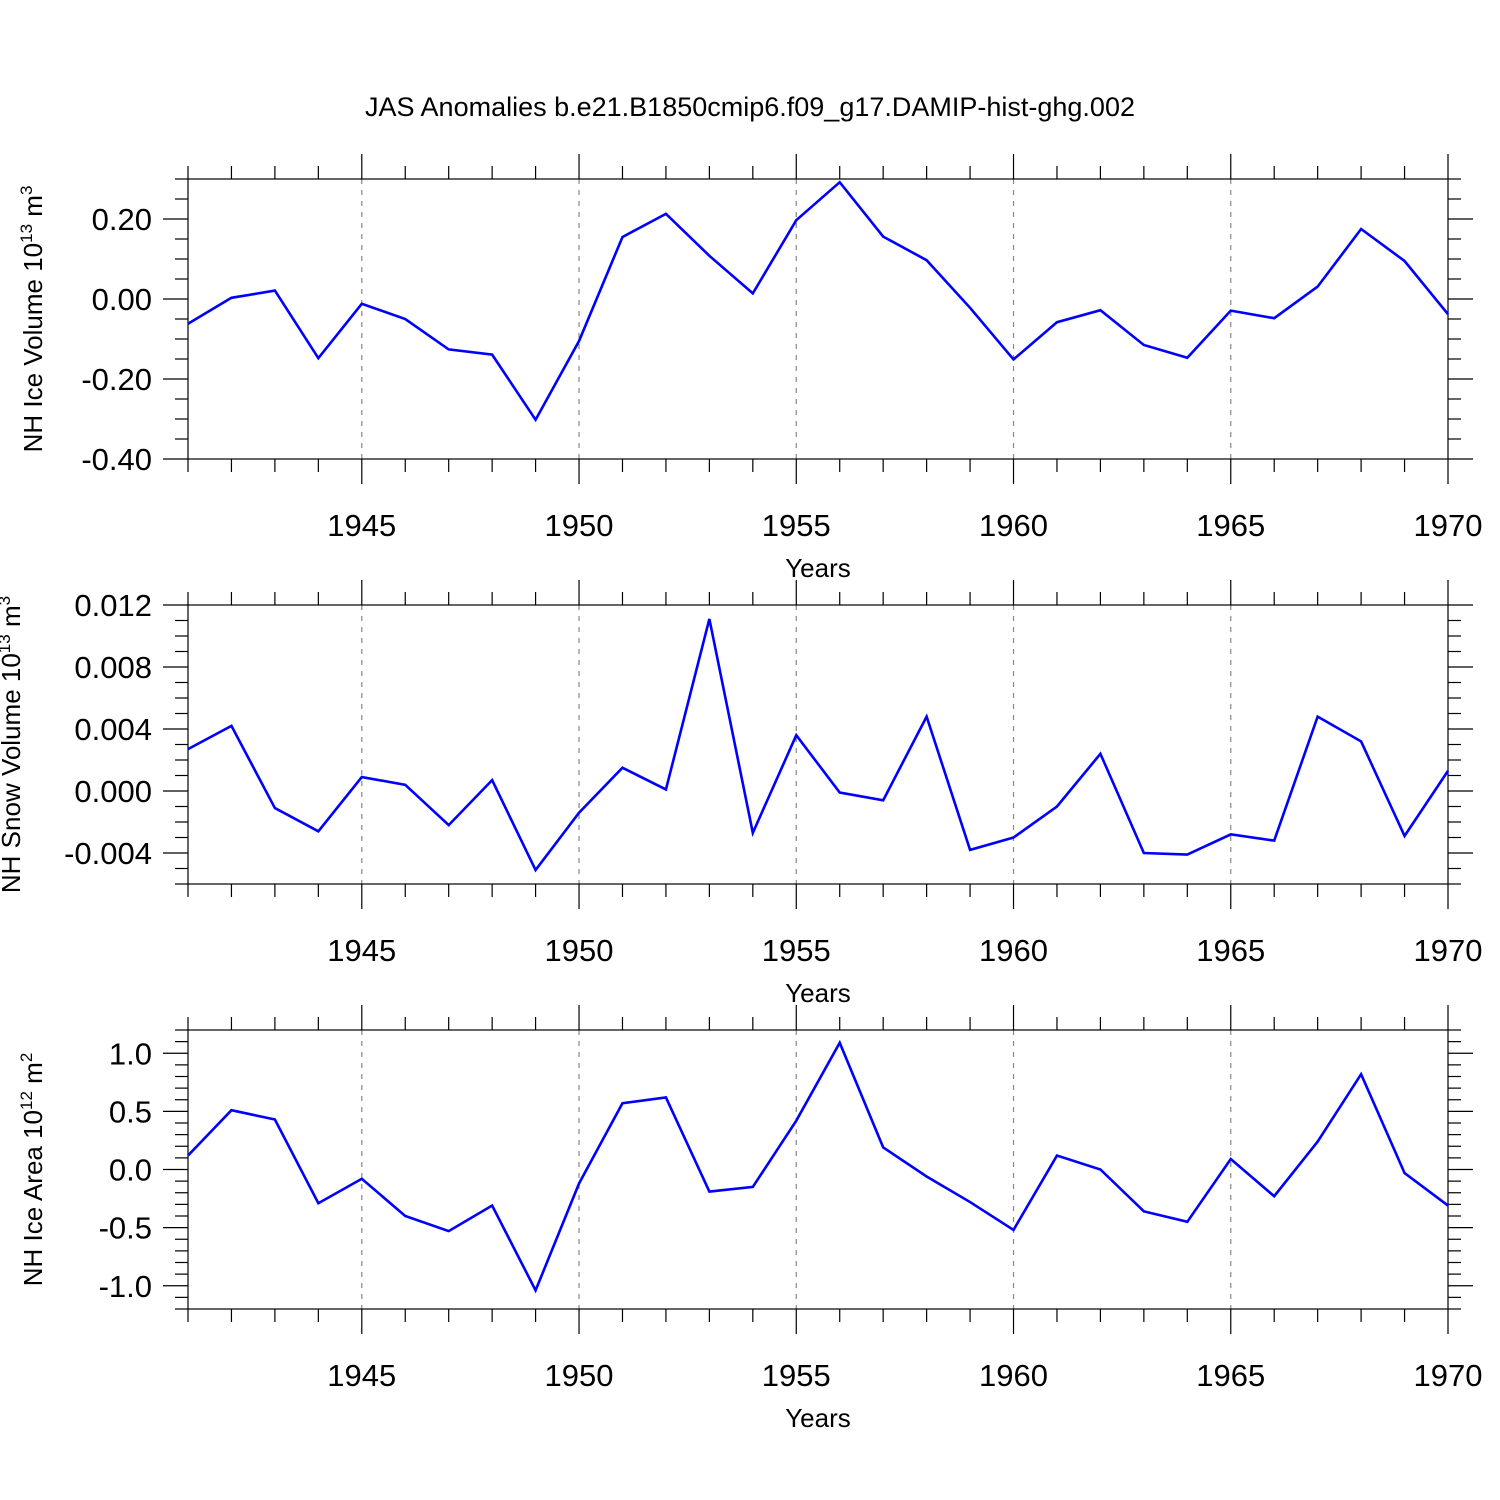 This screenshot has width=1500, height=1500. Describe the element at coordinates (33, 348) in the screenshot. I see `y-axis-label-part: NH Ice Volume 10` at that location.